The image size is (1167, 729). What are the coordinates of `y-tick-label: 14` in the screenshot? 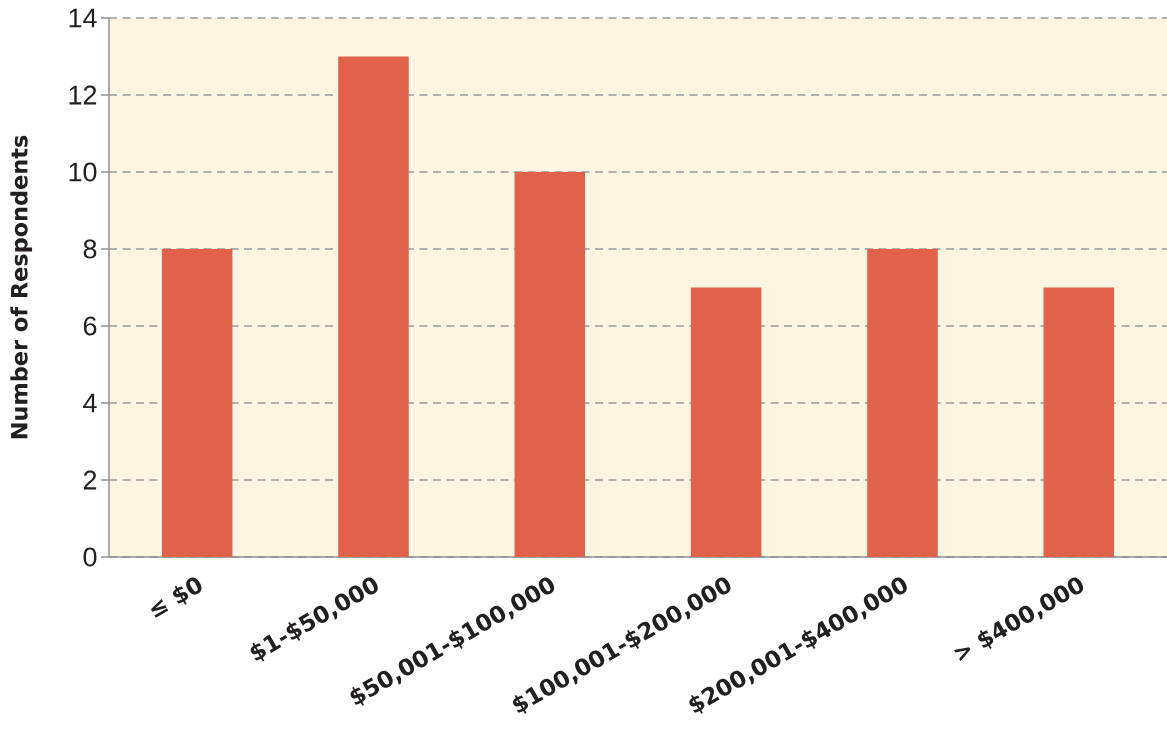 It's located at (83, 18).